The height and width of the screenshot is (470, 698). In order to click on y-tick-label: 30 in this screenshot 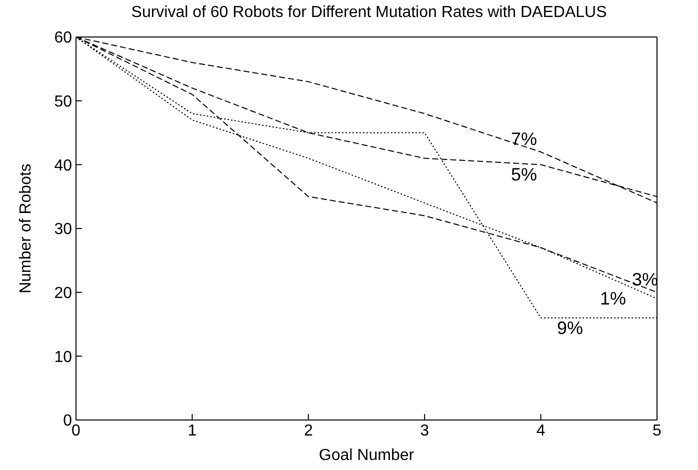, I will do `click(63, 229)`.